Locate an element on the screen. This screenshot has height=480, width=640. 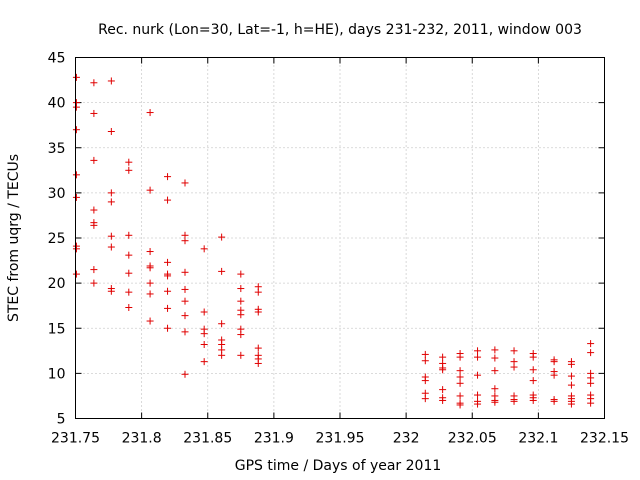
x-tick-label: 231.9 is located at coordinates (274, 439).